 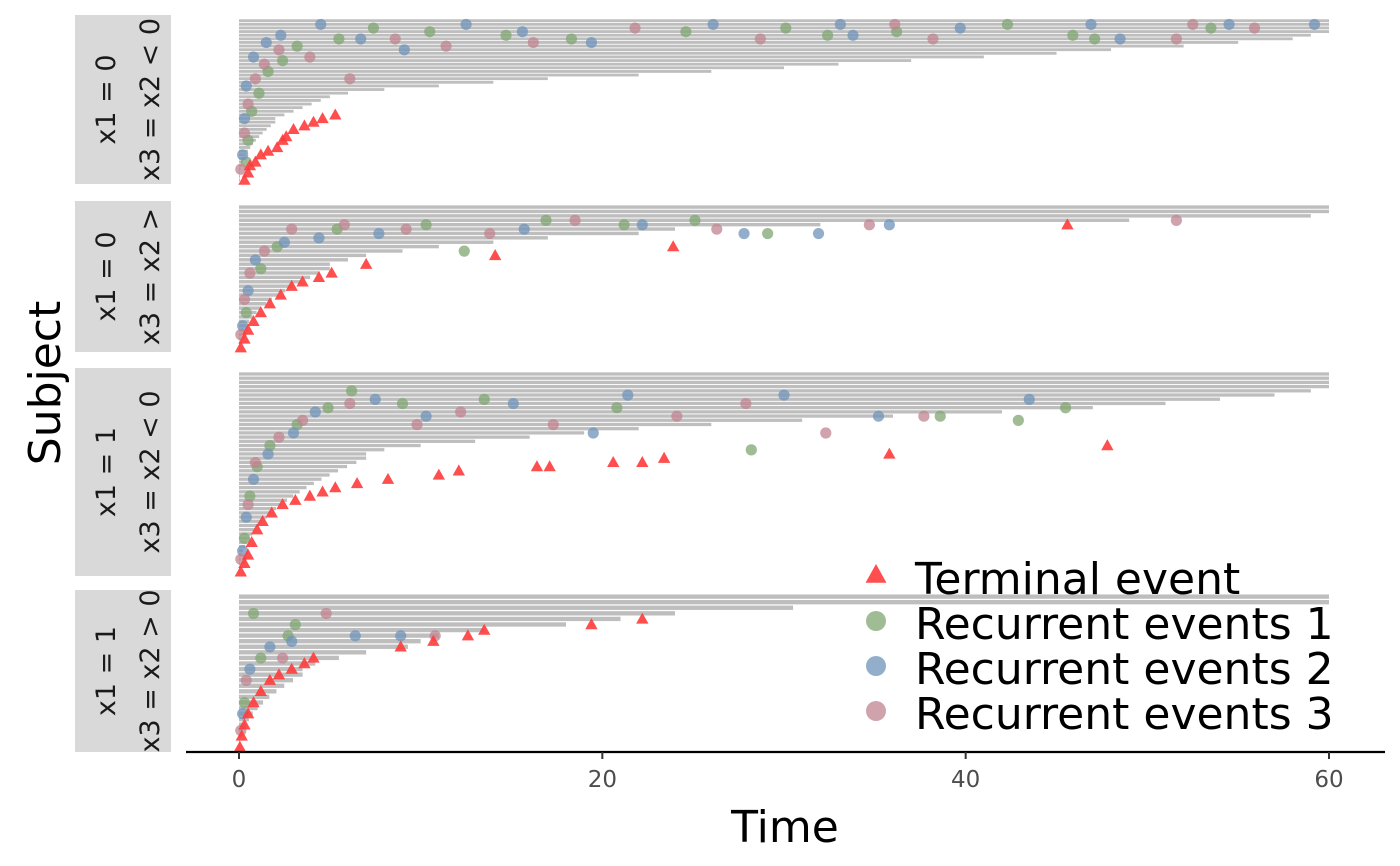 I want to click on x-tick-label: 40, so click(x=965, y=780).